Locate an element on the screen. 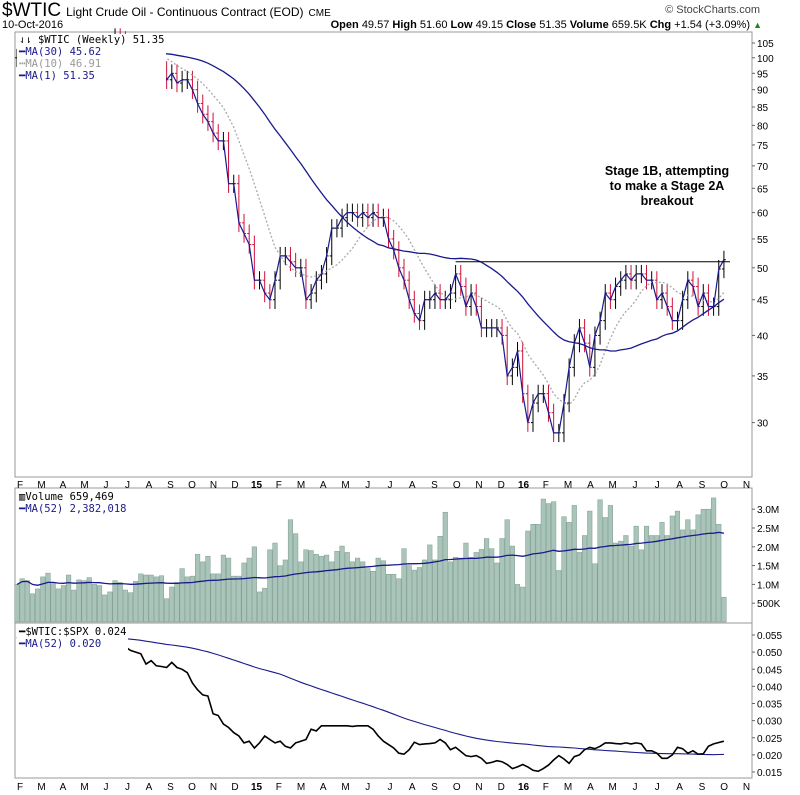 This screenshot has height=795, width=800. close-label: Close is located at coordinates (521, 25).